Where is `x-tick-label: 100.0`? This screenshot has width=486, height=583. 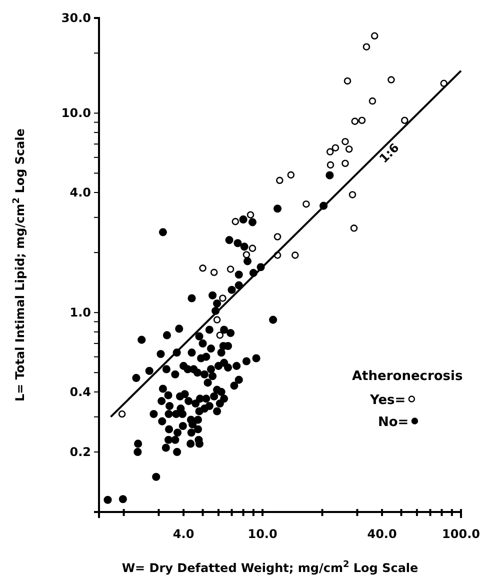
x-tick-label: 100.0 is located at coordinates (461, 533).